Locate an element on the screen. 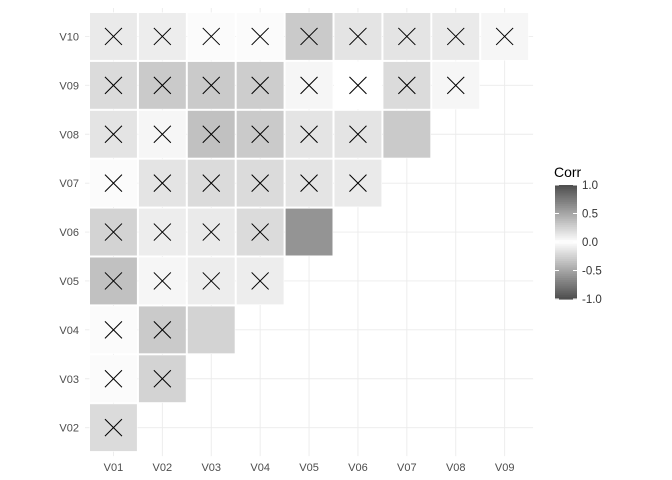  y-axis-tick-labels: V02 V03 V04 V05 V06 V07 V08 V09 V10 is located at coordinates (69, 232).